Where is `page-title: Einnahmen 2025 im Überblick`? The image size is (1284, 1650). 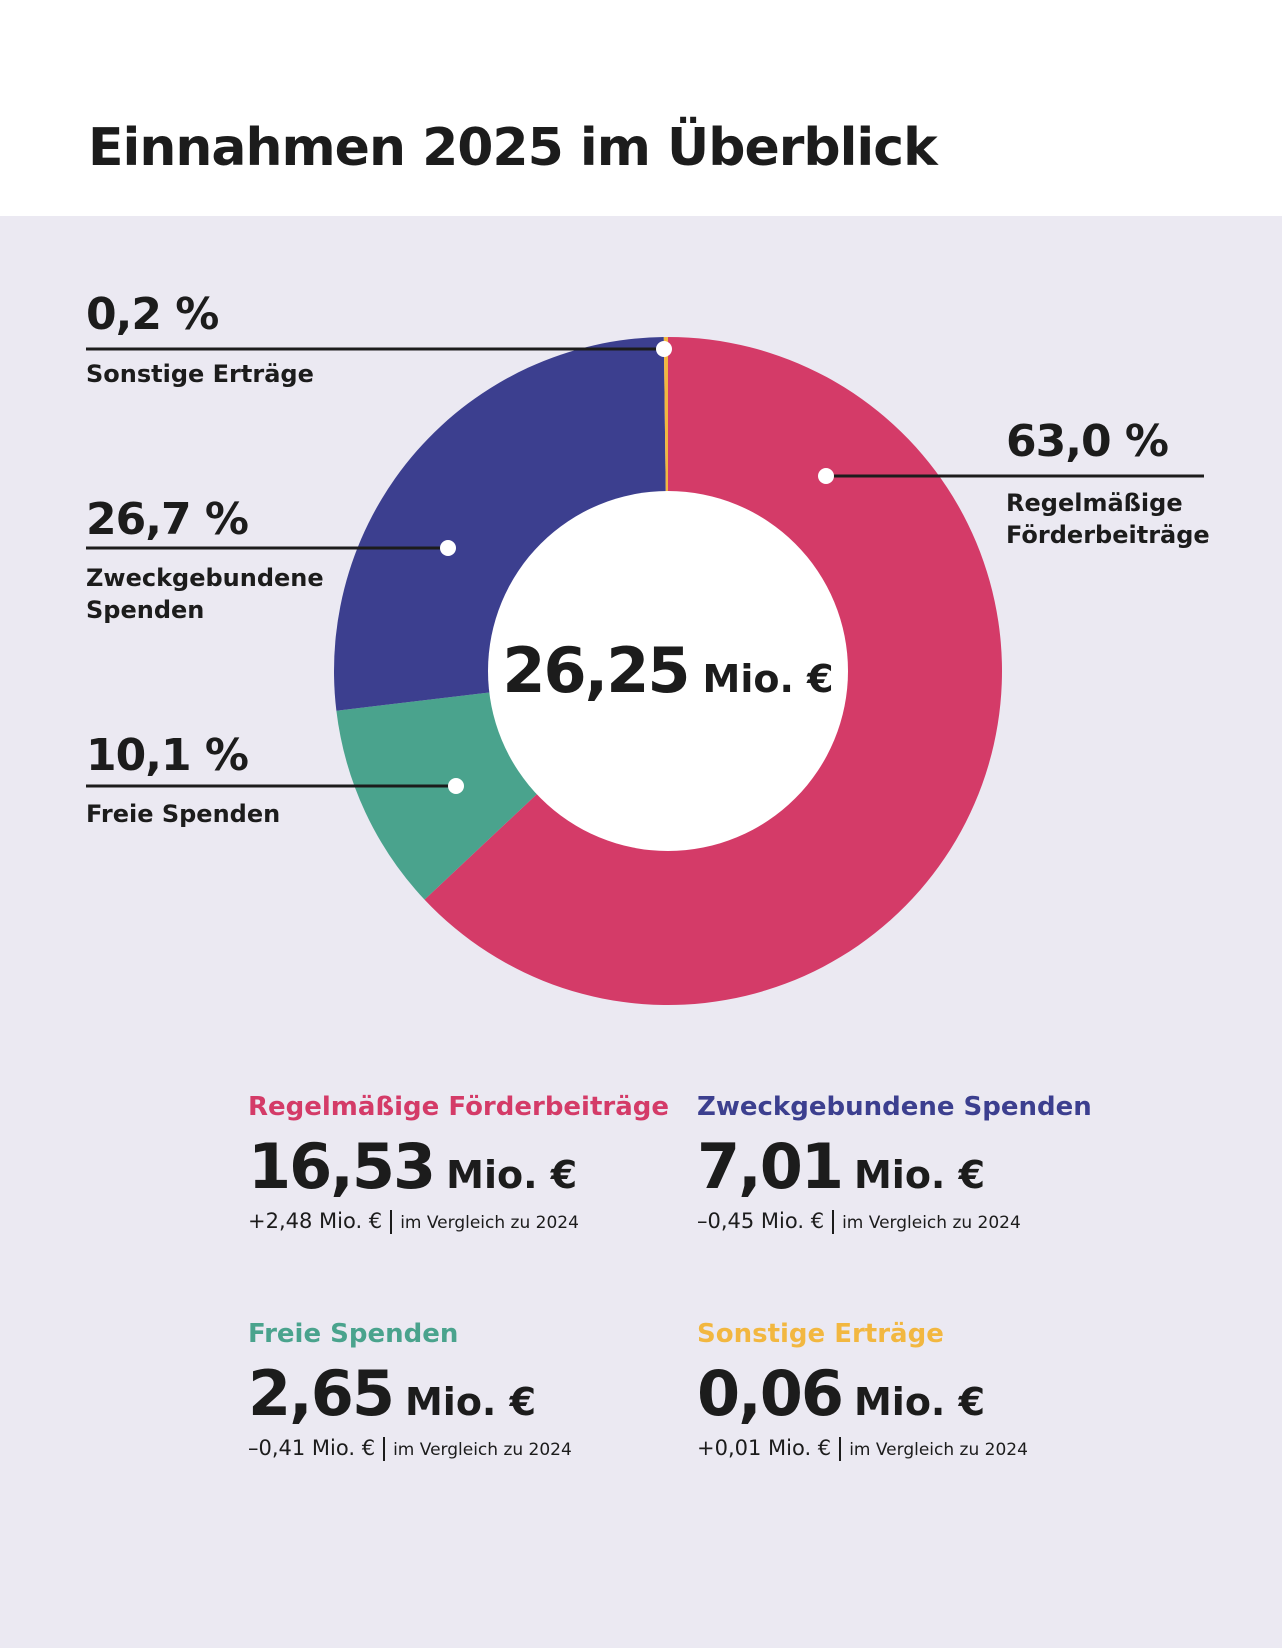 page-title: Einnahmen 2025 im Überblick is located at coordinates (513, 148).